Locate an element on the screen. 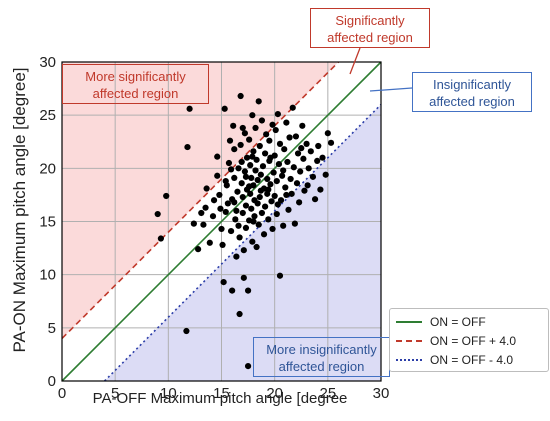 Image resolution: width=550 pixels, height=421 pixels. legend-label-equal: ON = OFF is located at coordinates (458, 321).